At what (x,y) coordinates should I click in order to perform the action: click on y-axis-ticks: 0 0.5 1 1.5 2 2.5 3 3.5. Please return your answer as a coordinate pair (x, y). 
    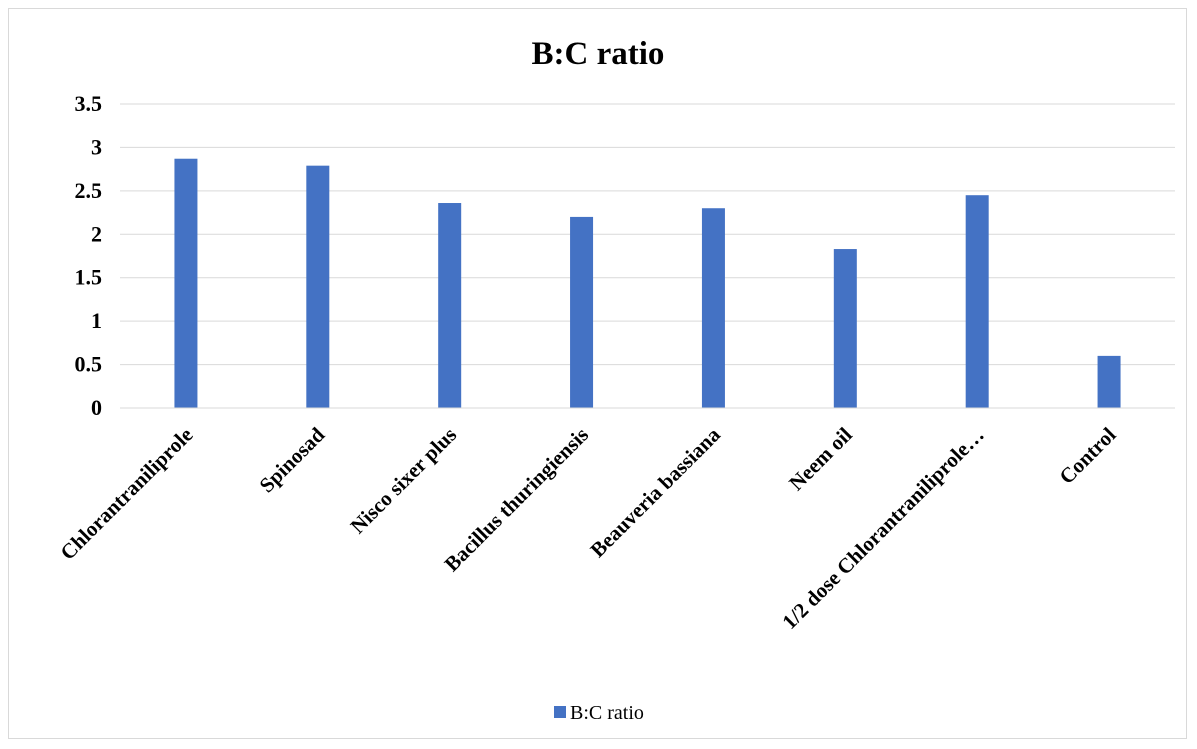
    Looking at the image, I should click on (89, 255).